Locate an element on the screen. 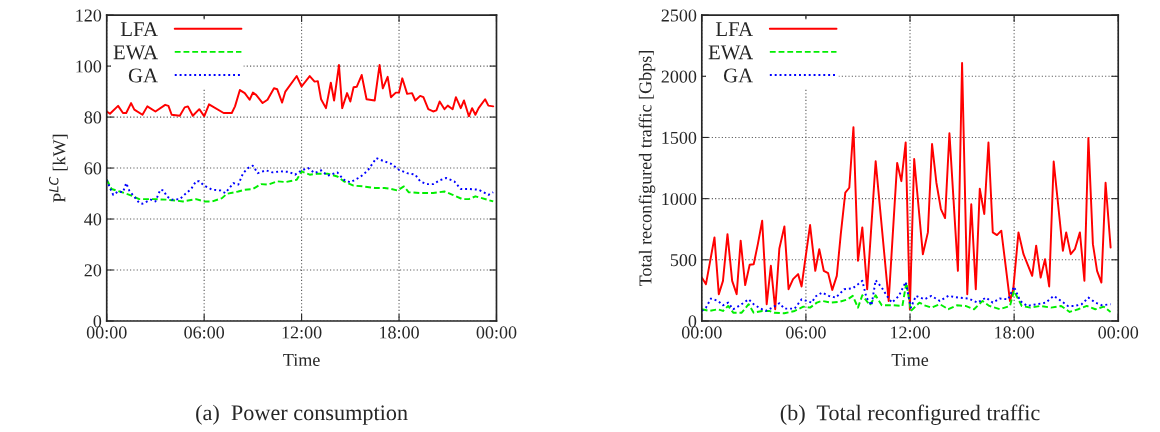 The height and width of the screenshot is (432, 1160). y-tick-label: 20 is located at coordinates (93, 270).